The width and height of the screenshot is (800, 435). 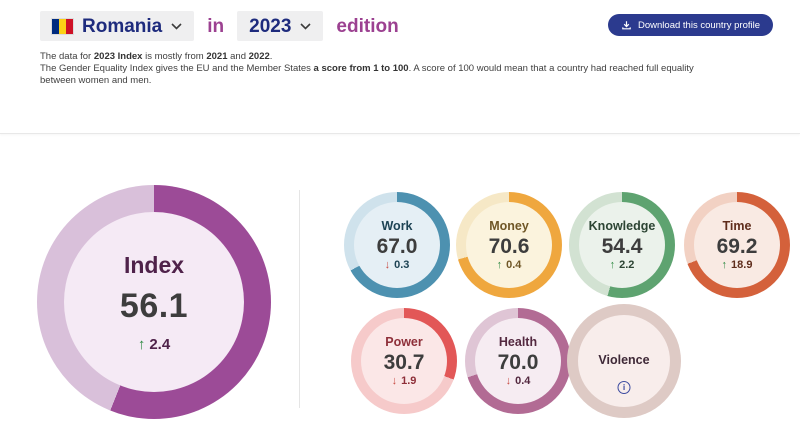 I want to click on power-gauge-value: 30.7, so click(x=404, y=362).